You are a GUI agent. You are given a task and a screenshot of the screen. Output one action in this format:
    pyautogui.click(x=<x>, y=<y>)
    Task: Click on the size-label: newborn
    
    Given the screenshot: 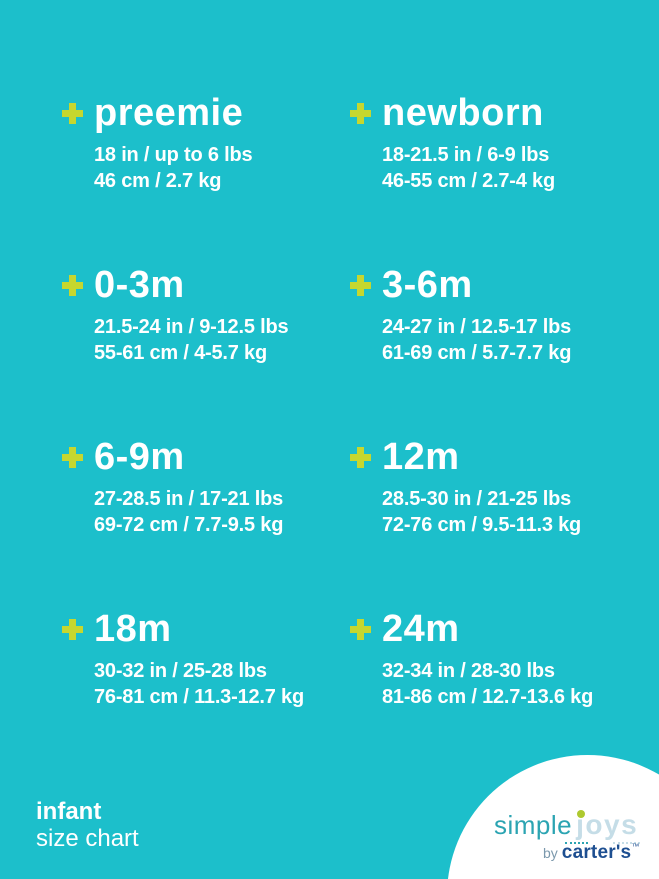 What is the action you would take?
    pyautogui.click(x=463, y=113)
    